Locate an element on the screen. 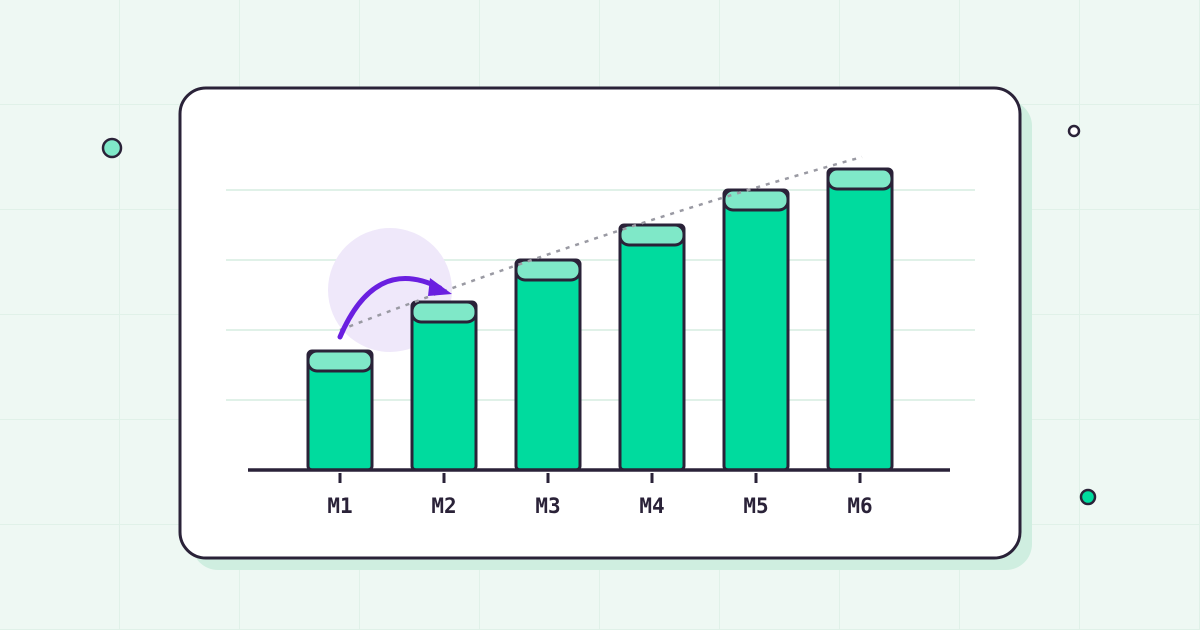 The image size is (1200, 630). arrow-head is located at coordinates (440, 287).